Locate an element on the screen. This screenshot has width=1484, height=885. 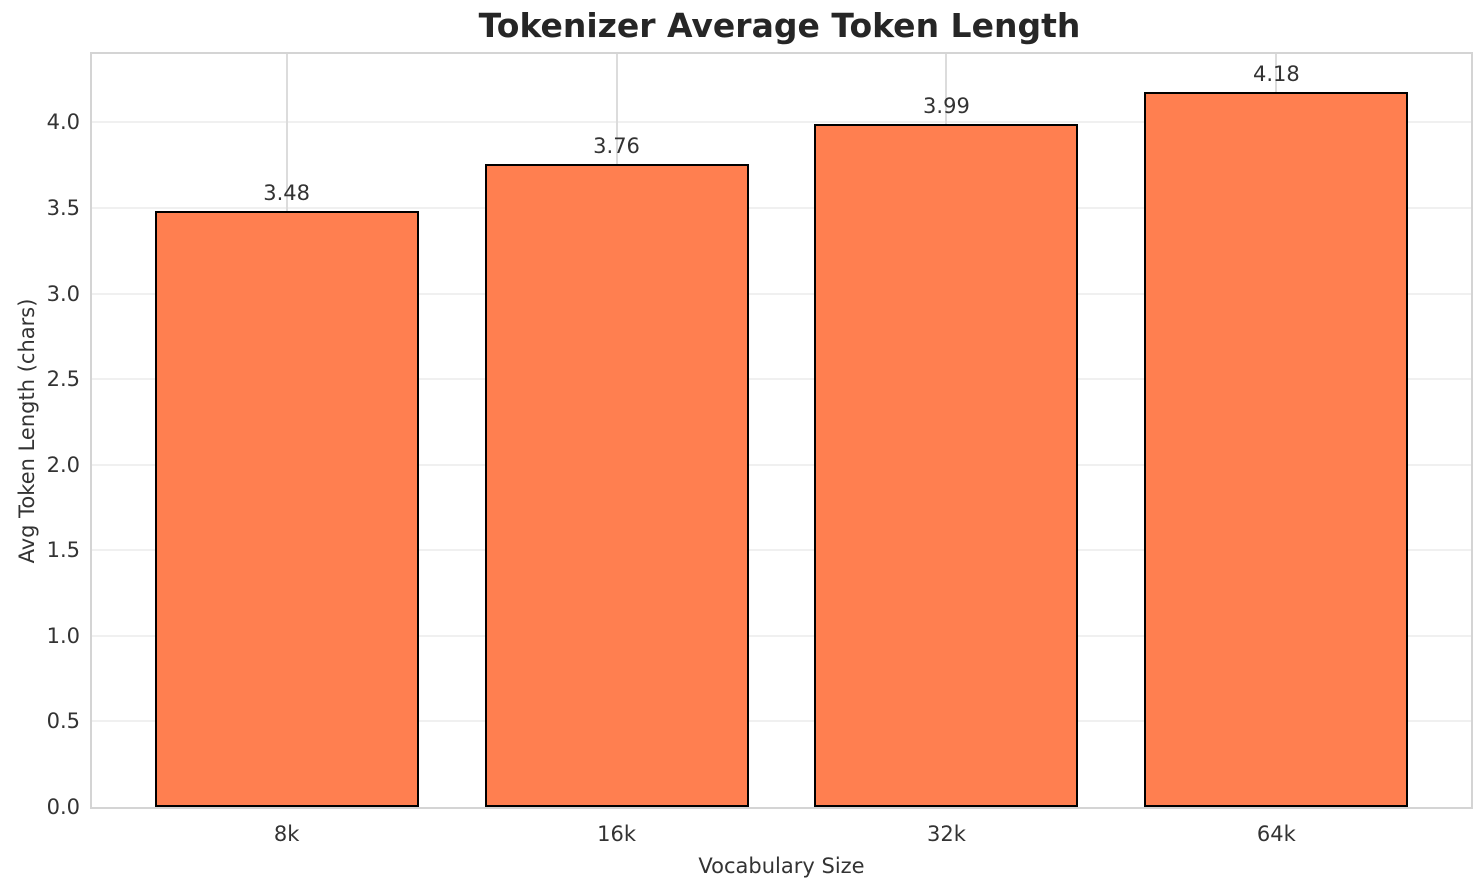
y-axis-label: Avg Token Length (chars) is located at coordinates (27, 430).